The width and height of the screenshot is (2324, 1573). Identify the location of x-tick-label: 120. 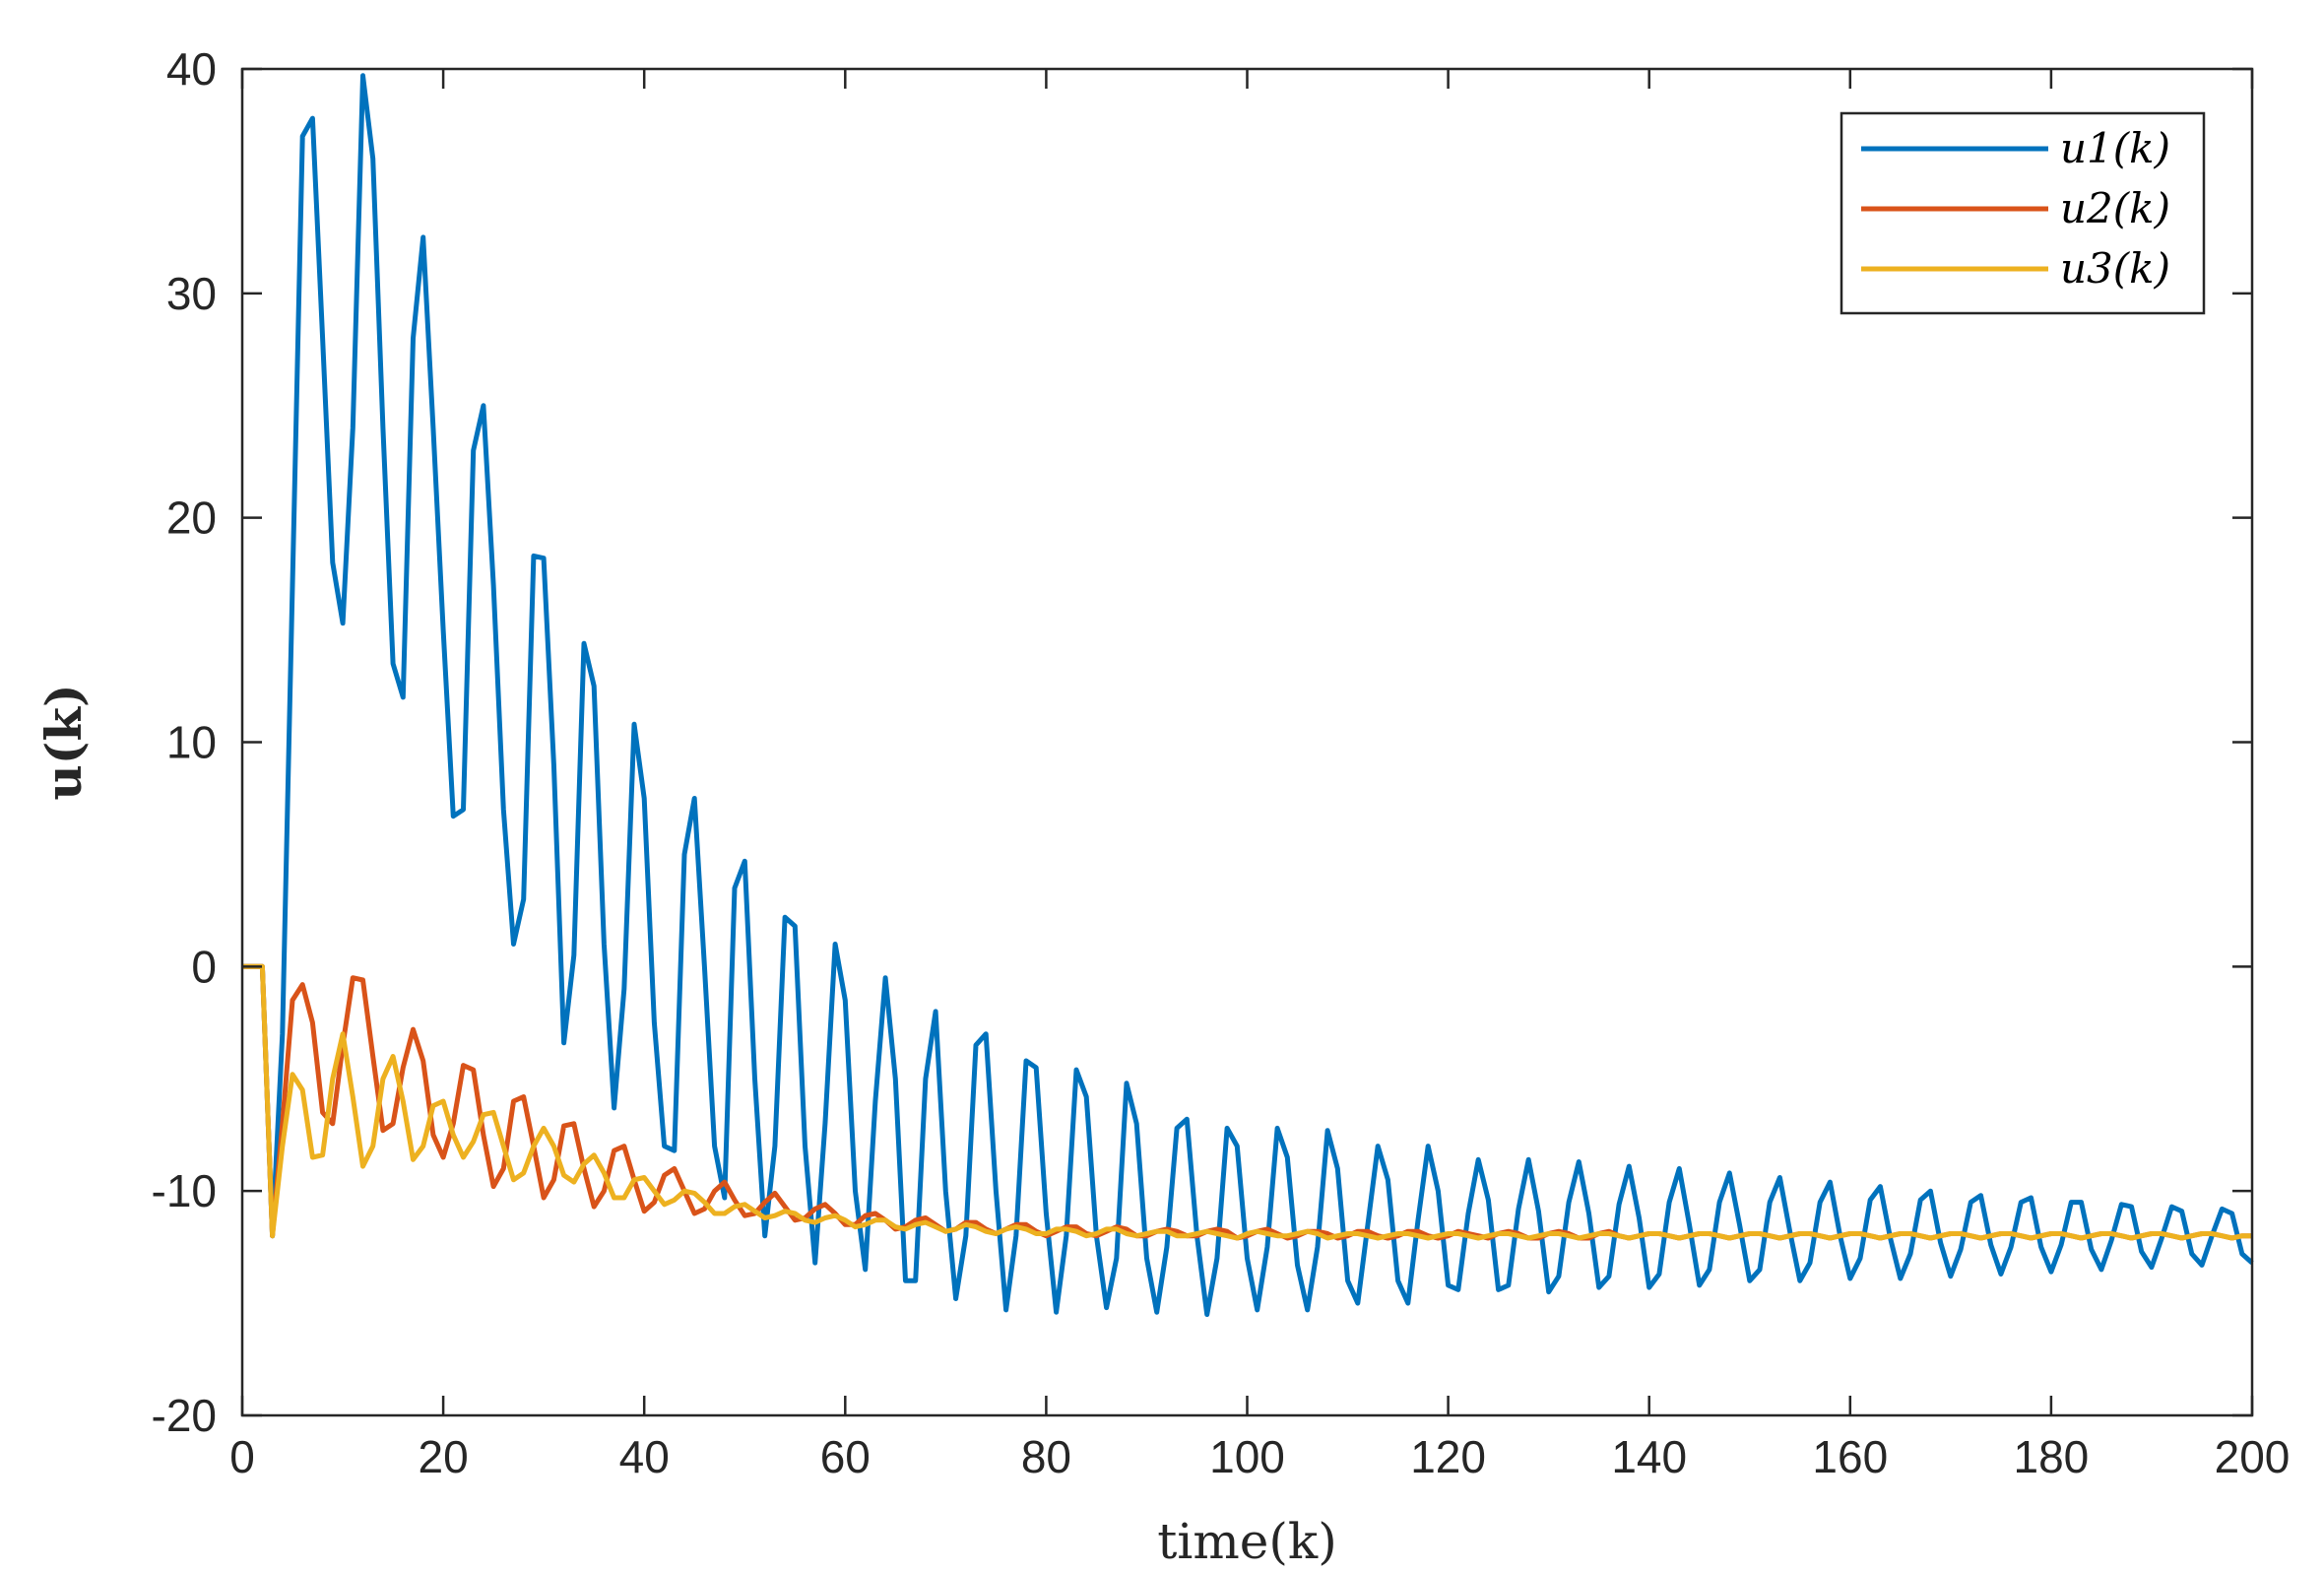
(1448, 1457).